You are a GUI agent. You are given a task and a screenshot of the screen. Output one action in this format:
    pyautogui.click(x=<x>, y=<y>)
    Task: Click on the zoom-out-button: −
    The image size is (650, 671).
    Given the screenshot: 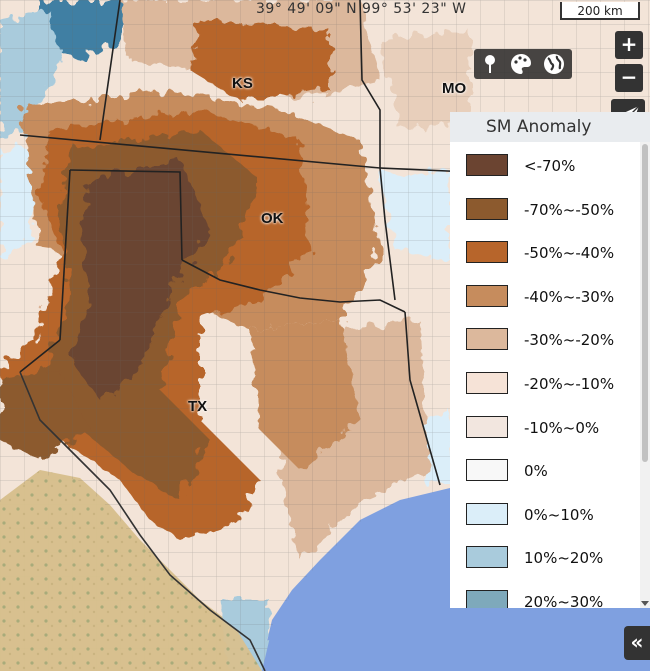 What is the action you would take?
    pyautogui.click(x=629, y=78)
    